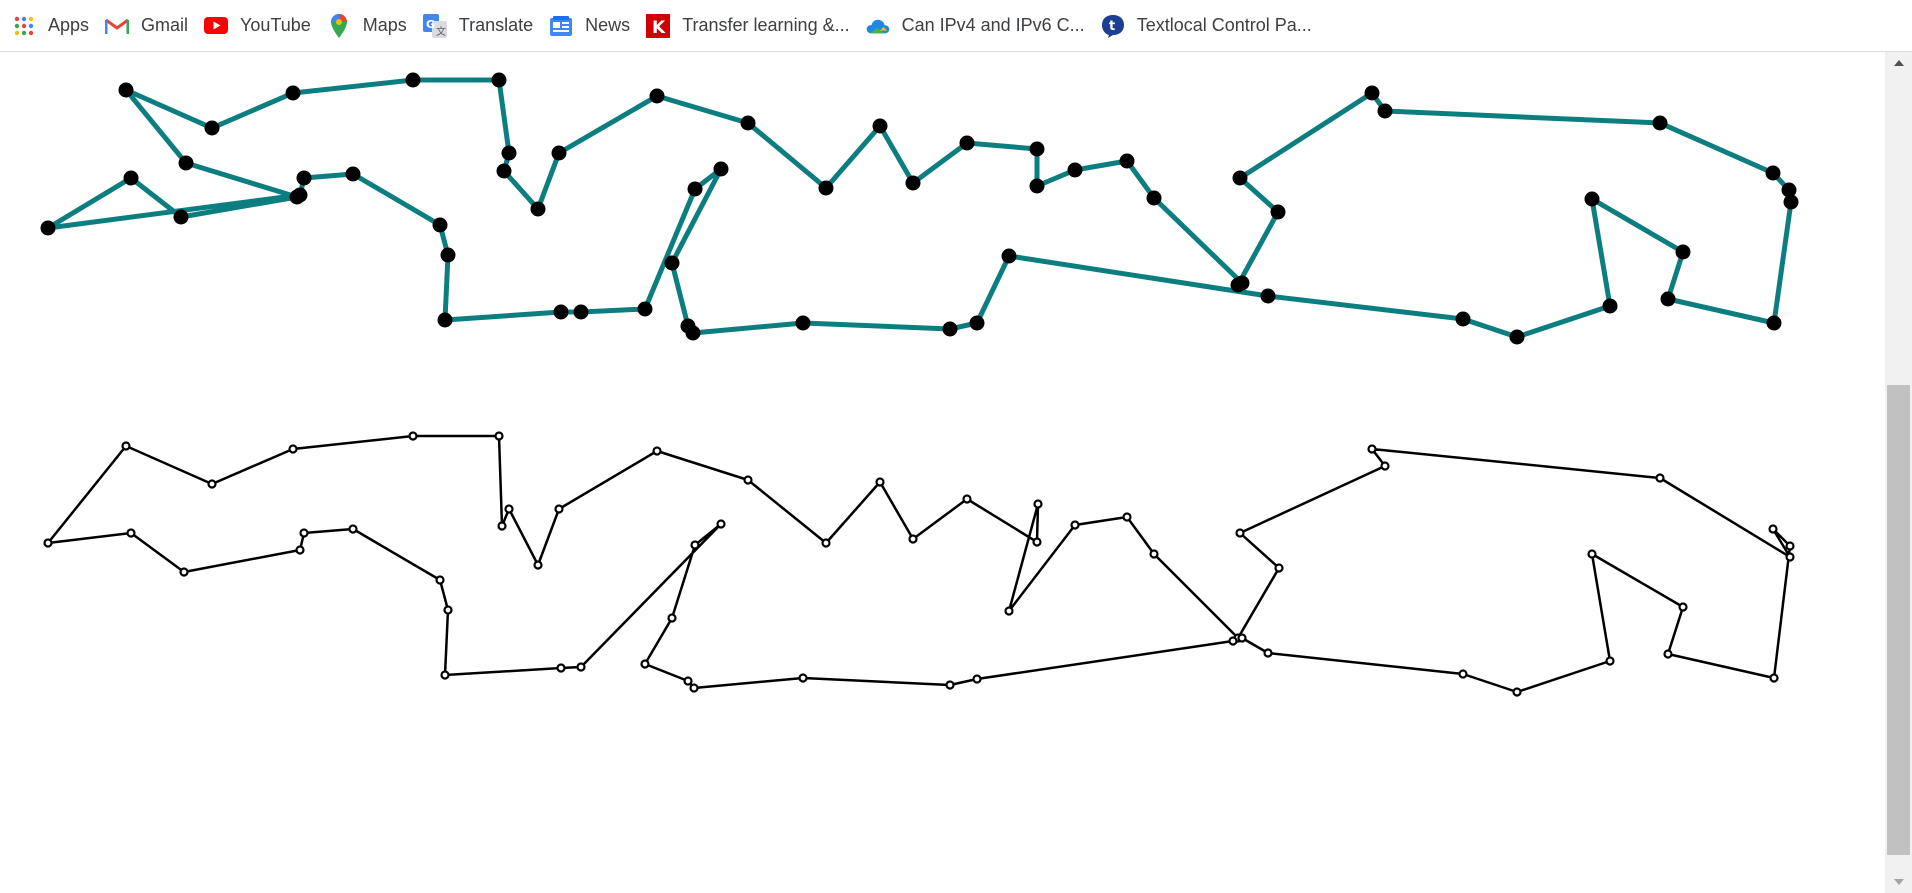  Describe the element at coordinates (1898, 882) in the screenshot. I see `scroll-down-arrow-icon` at that location.